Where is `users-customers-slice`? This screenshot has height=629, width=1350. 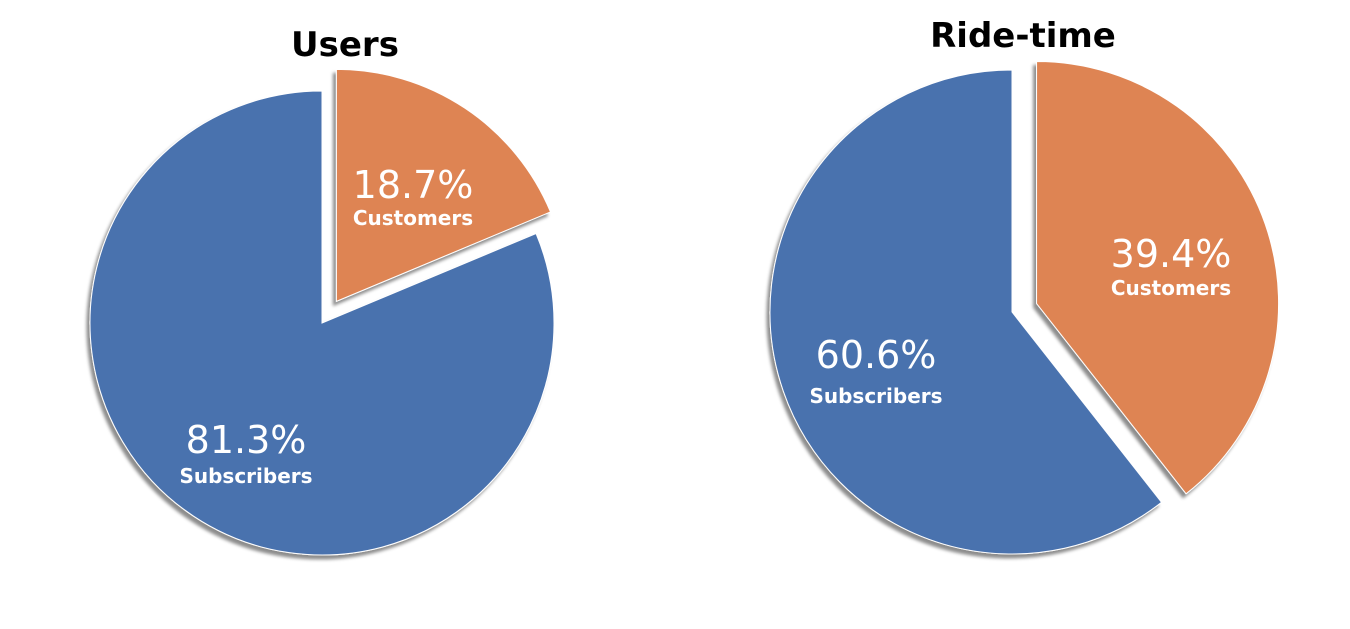 users-customers-slice is located at coordinates (443, 185).